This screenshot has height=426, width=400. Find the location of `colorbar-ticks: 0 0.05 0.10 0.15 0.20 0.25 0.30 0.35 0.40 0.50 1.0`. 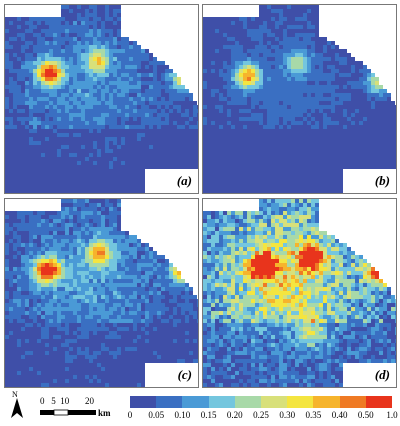

colorbar-ticks: 0 0.05 0.10 0.15 0.20 0.25 0.30 0.35 0.40 0.50 1.0 is located at coordinates (262, 417).